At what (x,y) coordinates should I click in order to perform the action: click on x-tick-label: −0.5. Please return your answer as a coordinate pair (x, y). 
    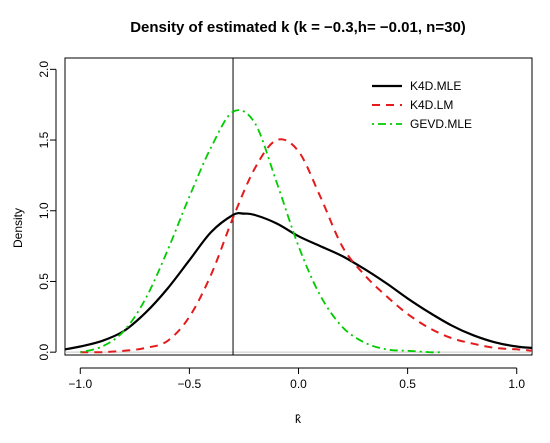
    Looking at the image, I should click on (190, 384).